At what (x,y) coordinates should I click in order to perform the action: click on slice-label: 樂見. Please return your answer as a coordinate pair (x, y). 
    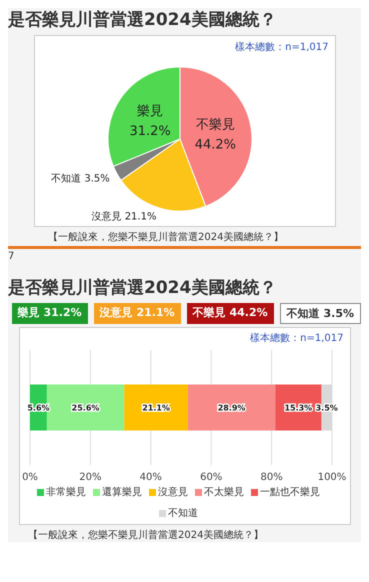
    Looking at the image, I should click on (149, 111).